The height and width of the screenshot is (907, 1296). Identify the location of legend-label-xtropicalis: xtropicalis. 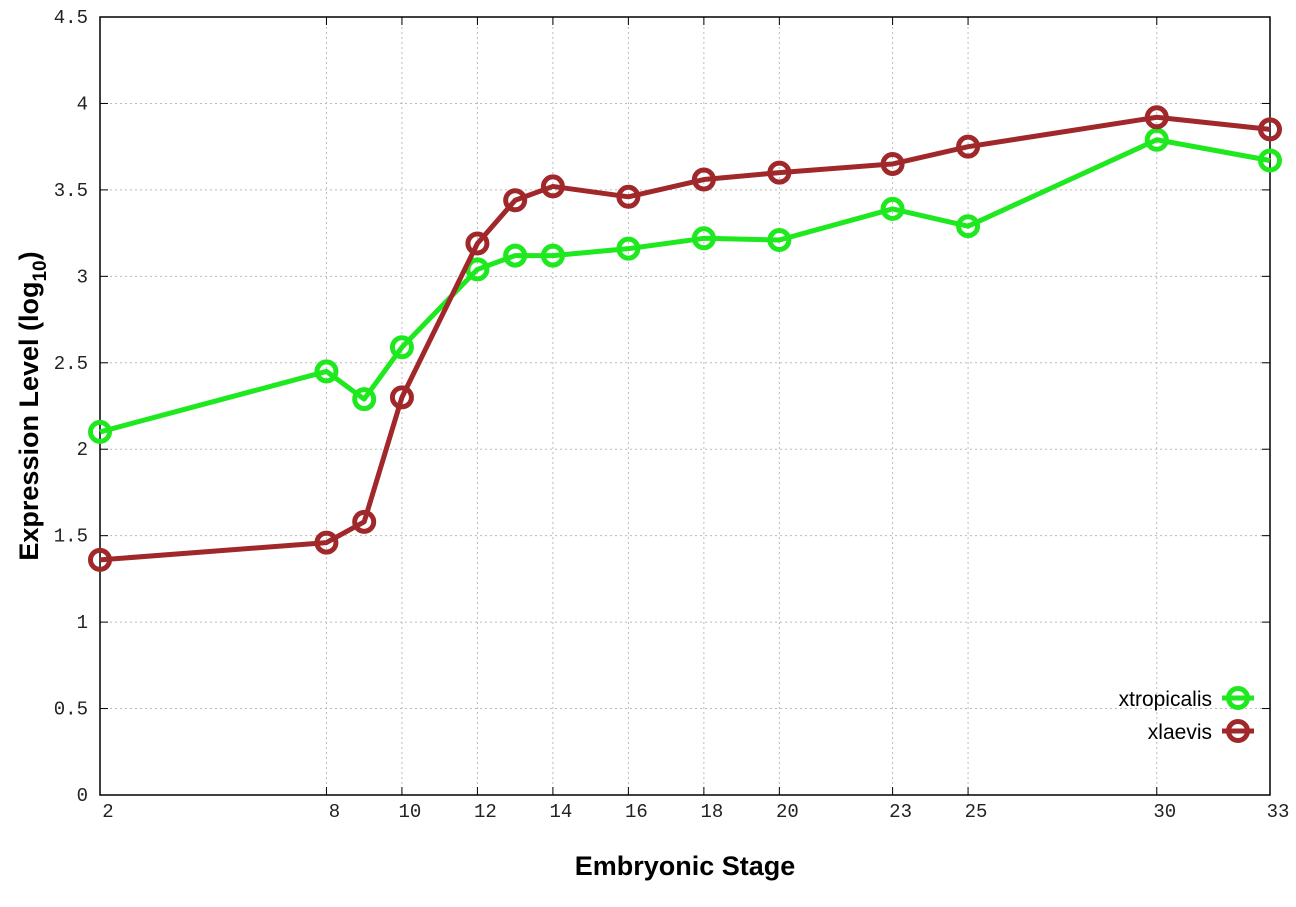
(1165, 699).